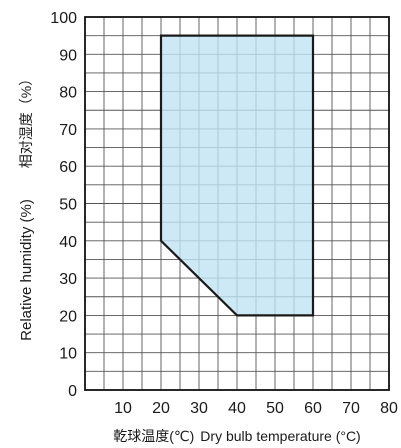  What do you see at coordinates (68, 167) in the screenshot?
I see `y-tick-label: 60` at bounding box center [68, 167].